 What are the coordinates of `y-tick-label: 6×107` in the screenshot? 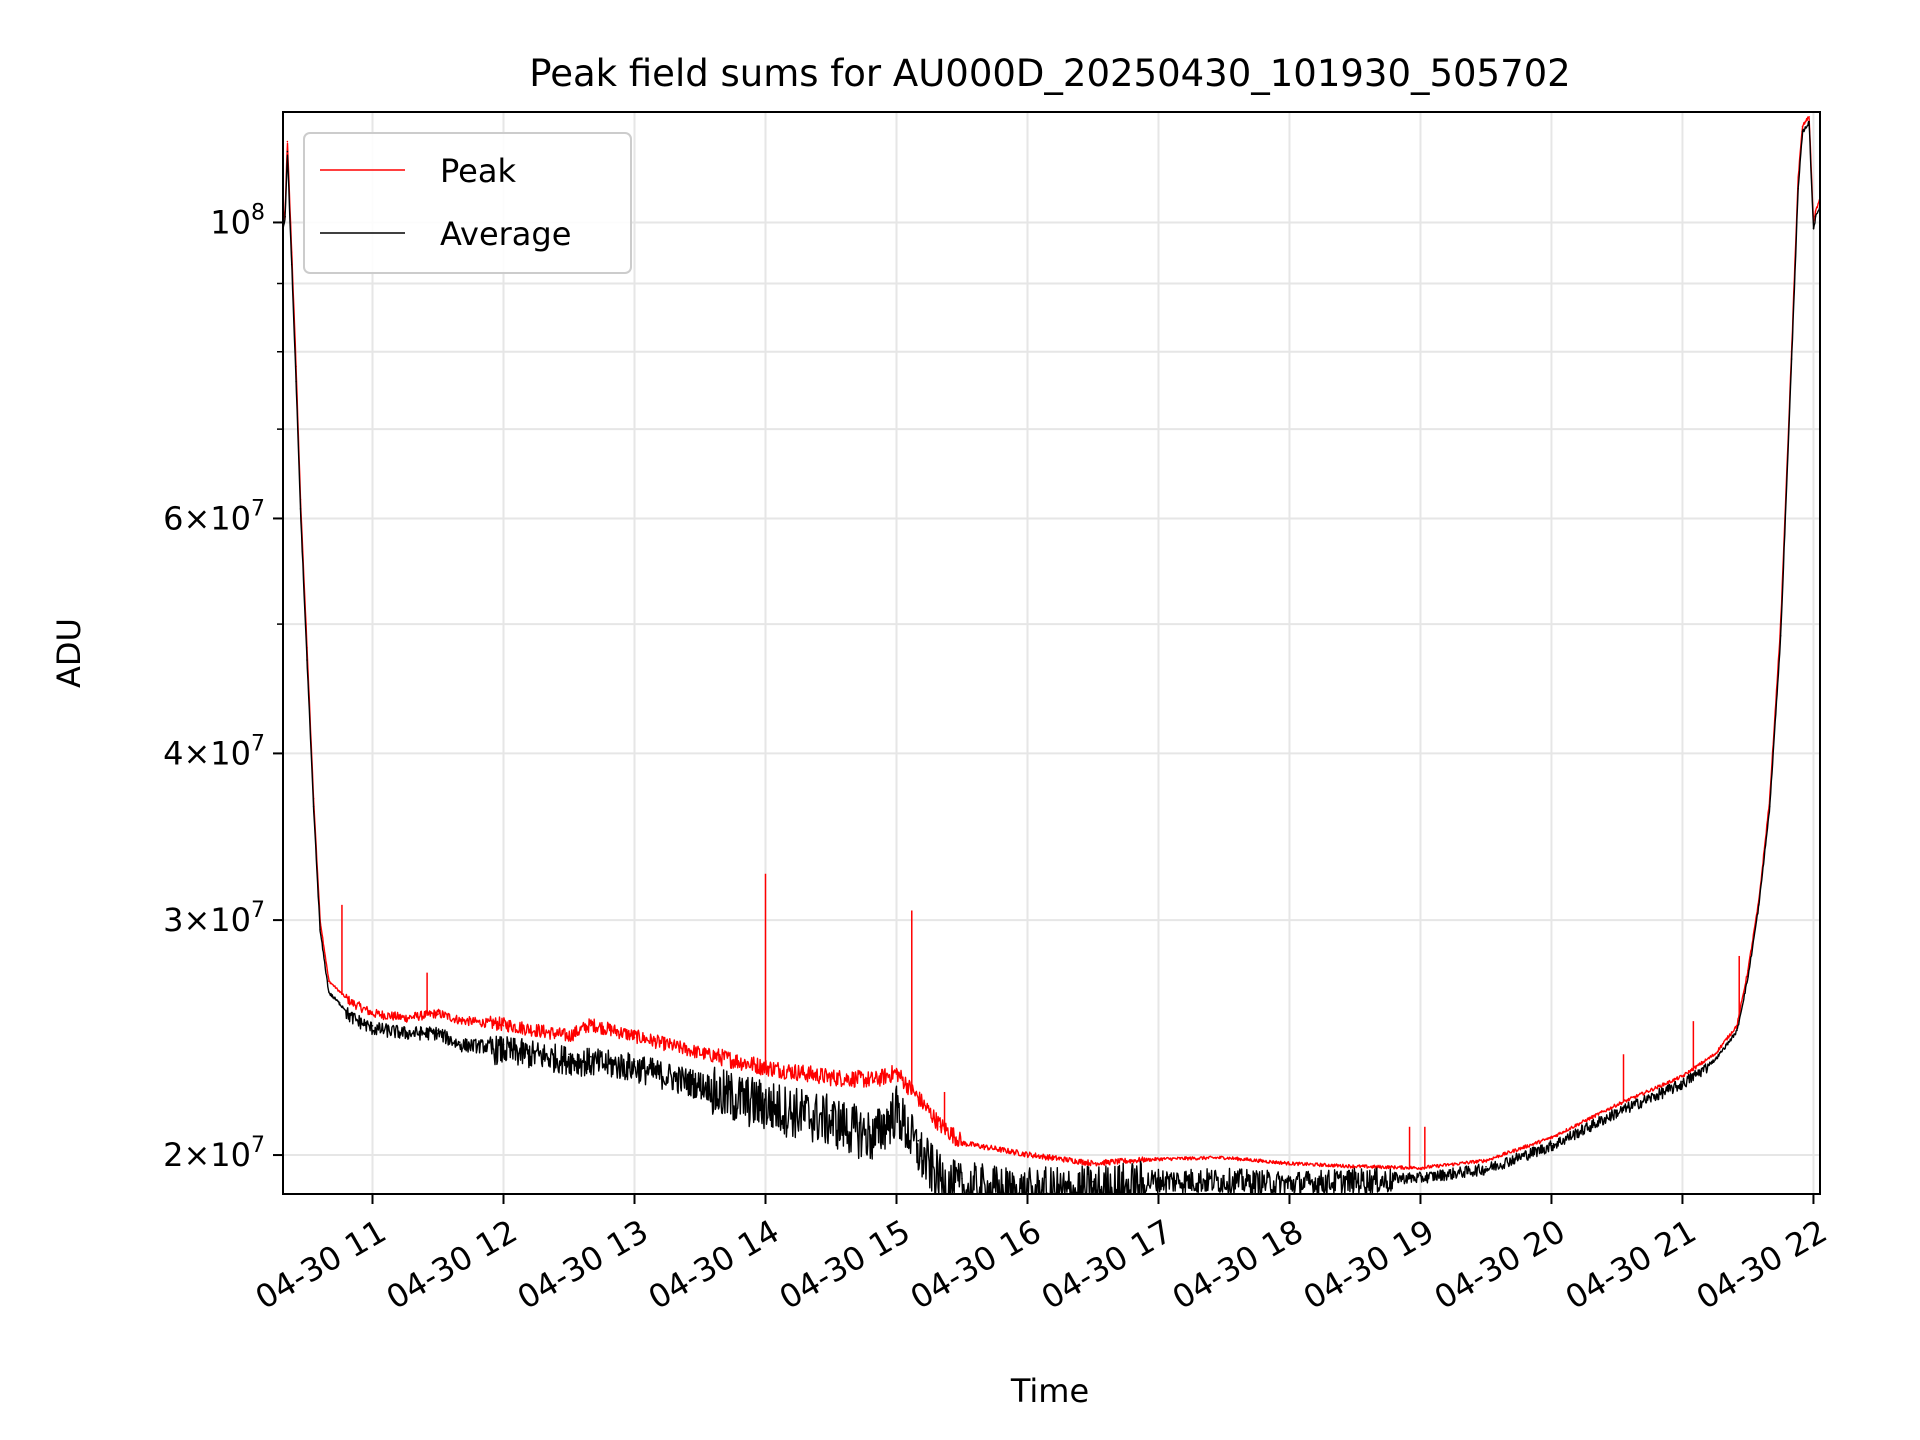 It's located at (214, 516).